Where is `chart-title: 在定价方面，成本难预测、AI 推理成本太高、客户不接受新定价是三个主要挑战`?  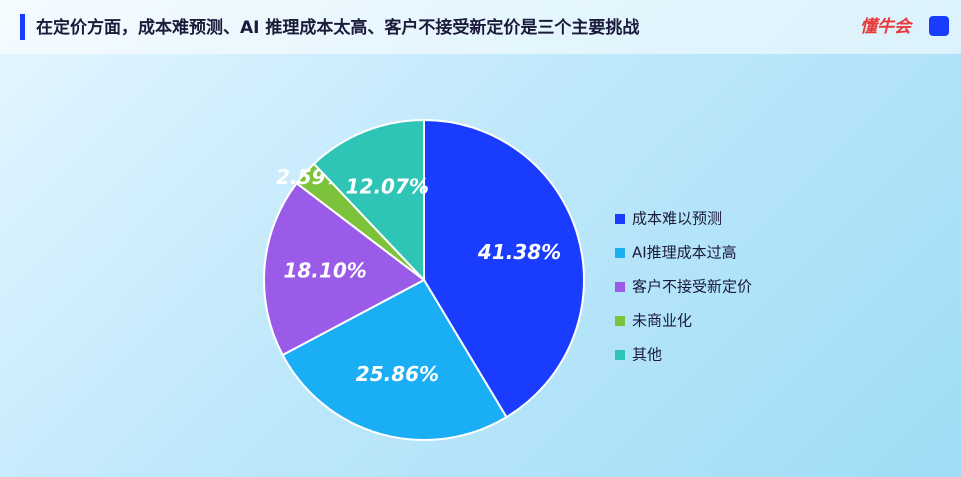 chart-title: 在定价方面，成本难预测、AI 推理成本太高、客户不接受新定价是三个主要挑战 is located at coordinates (337, 27).